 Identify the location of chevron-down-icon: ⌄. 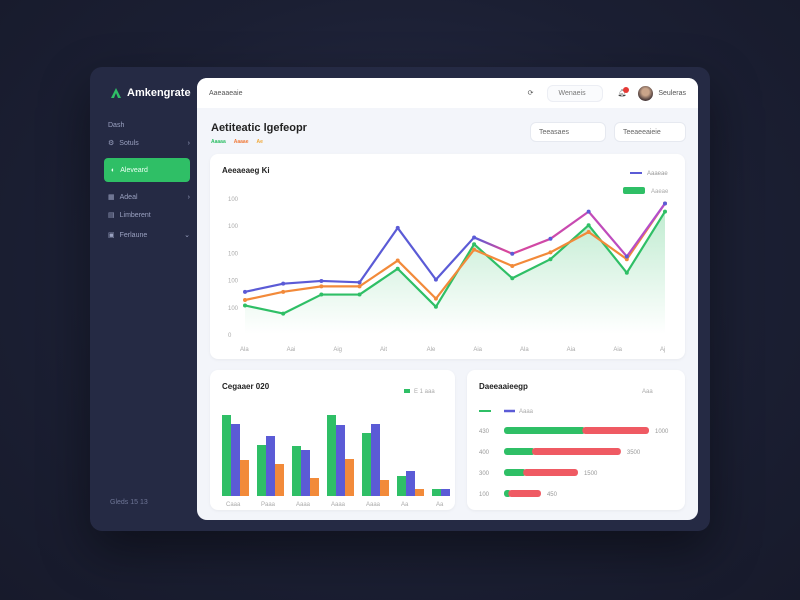
(187, 235).